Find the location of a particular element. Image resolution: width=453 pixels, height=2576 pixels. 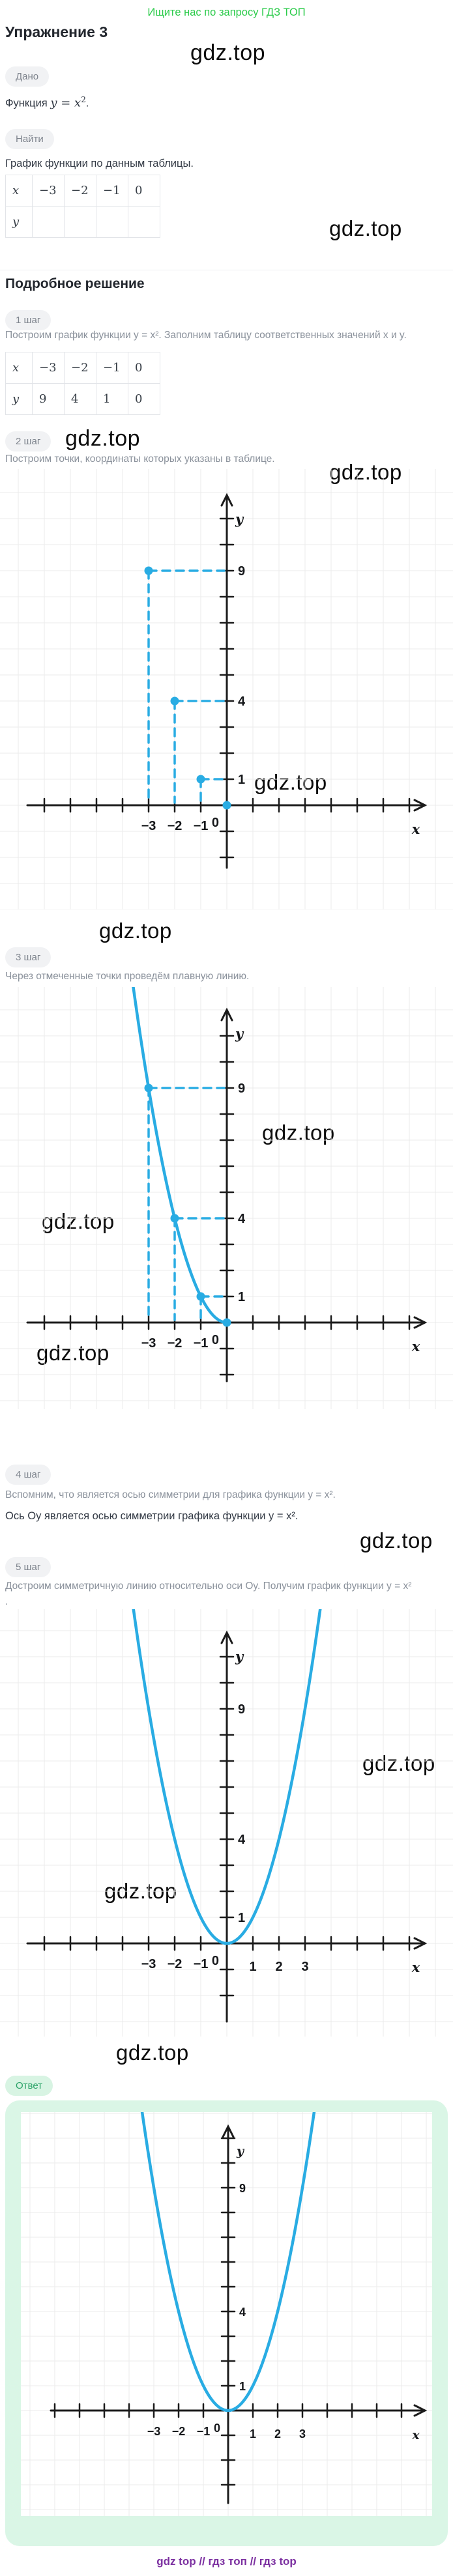

page-title: Упражнение 3 is located at coordinates (57, 32).